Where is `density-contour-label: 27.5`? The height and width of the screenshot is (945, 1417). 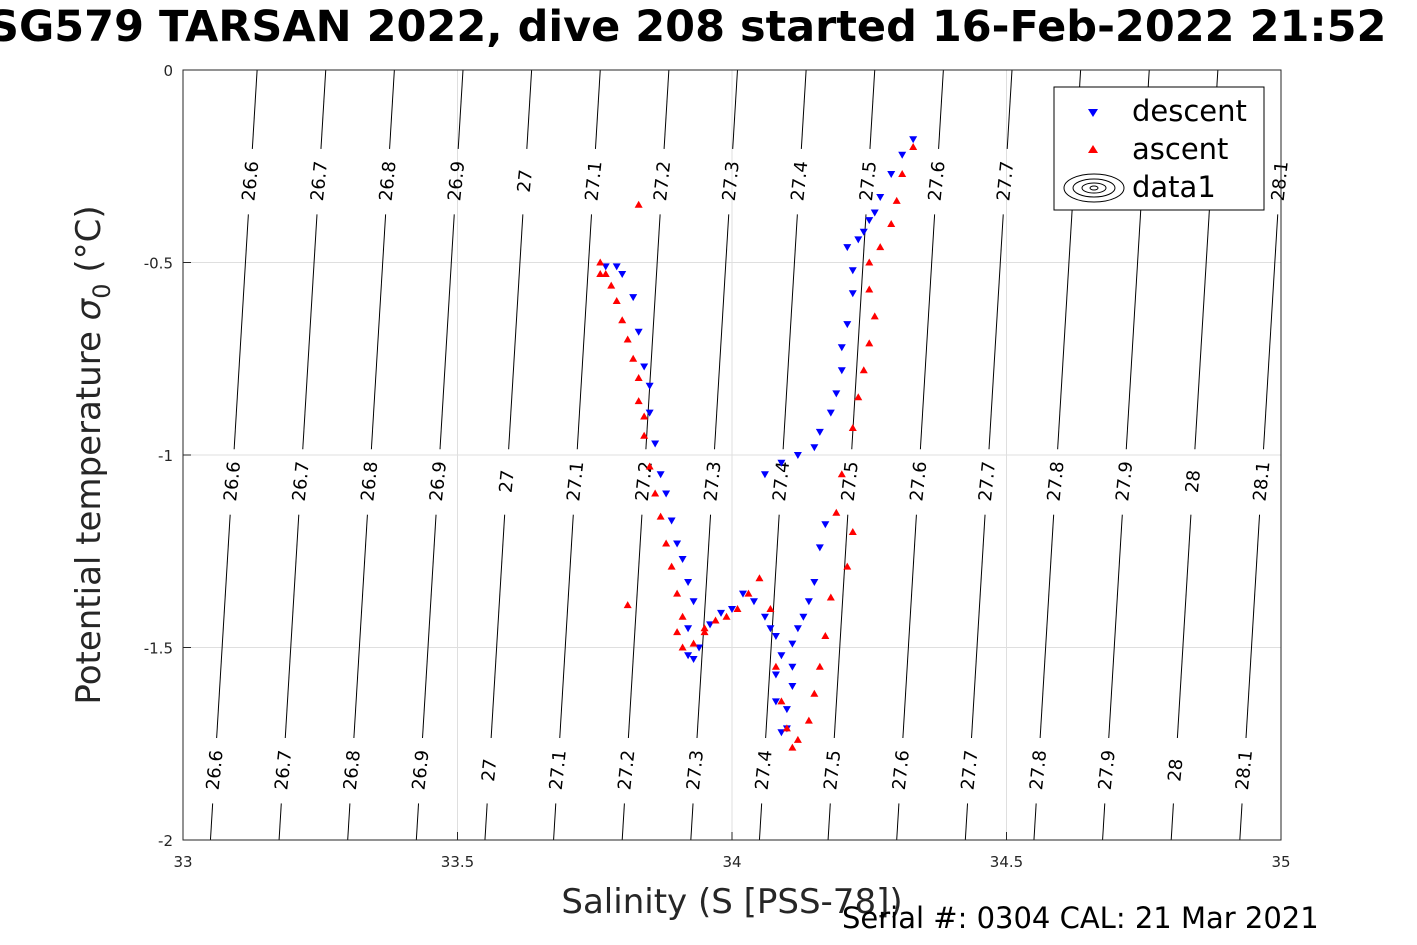 density-contour-label: 27.5 is located at coordinates (850, 481).